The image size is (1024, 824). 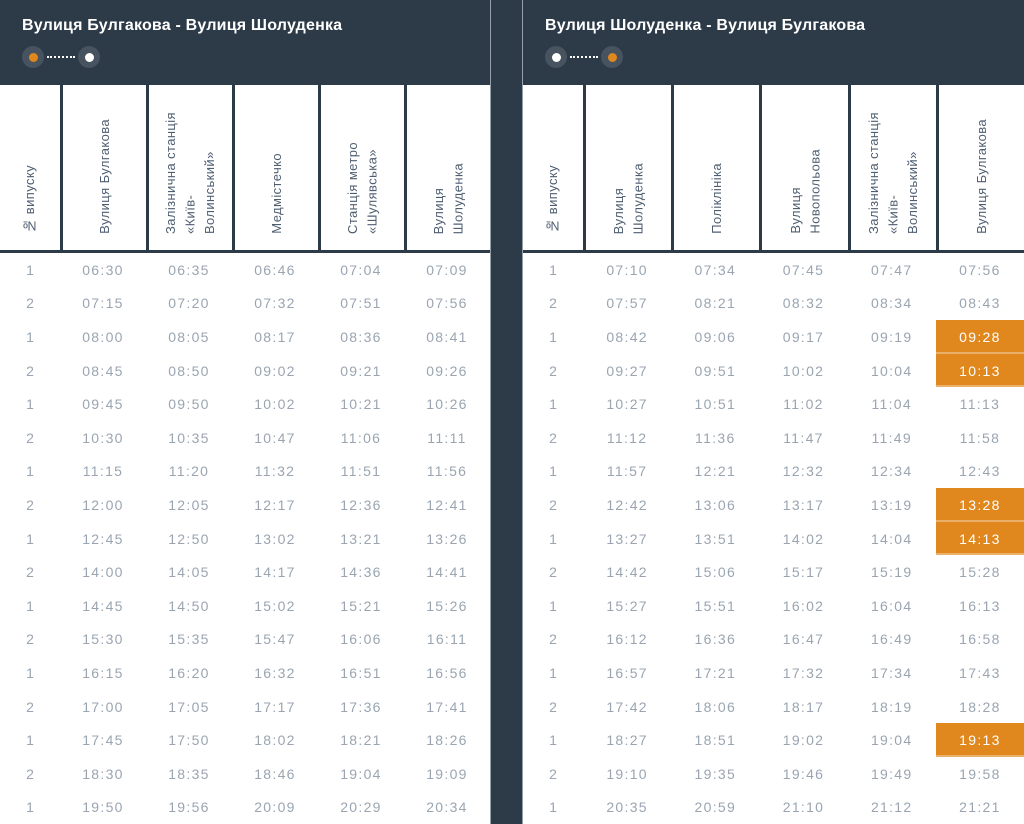 I want to click on time-cell: 12:36, so click(x=361, y=504).